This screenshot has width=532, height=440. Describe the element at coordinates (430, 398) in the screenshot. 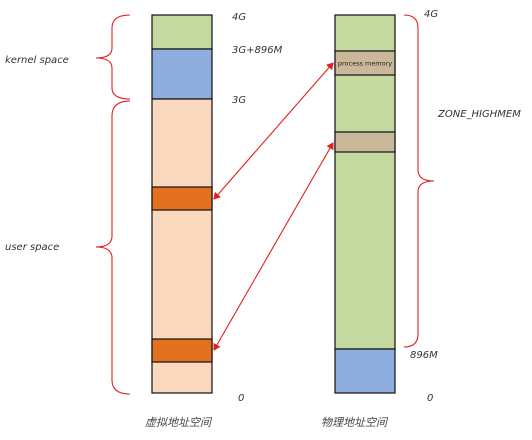

I see `physical-0-label: 0` at that location.